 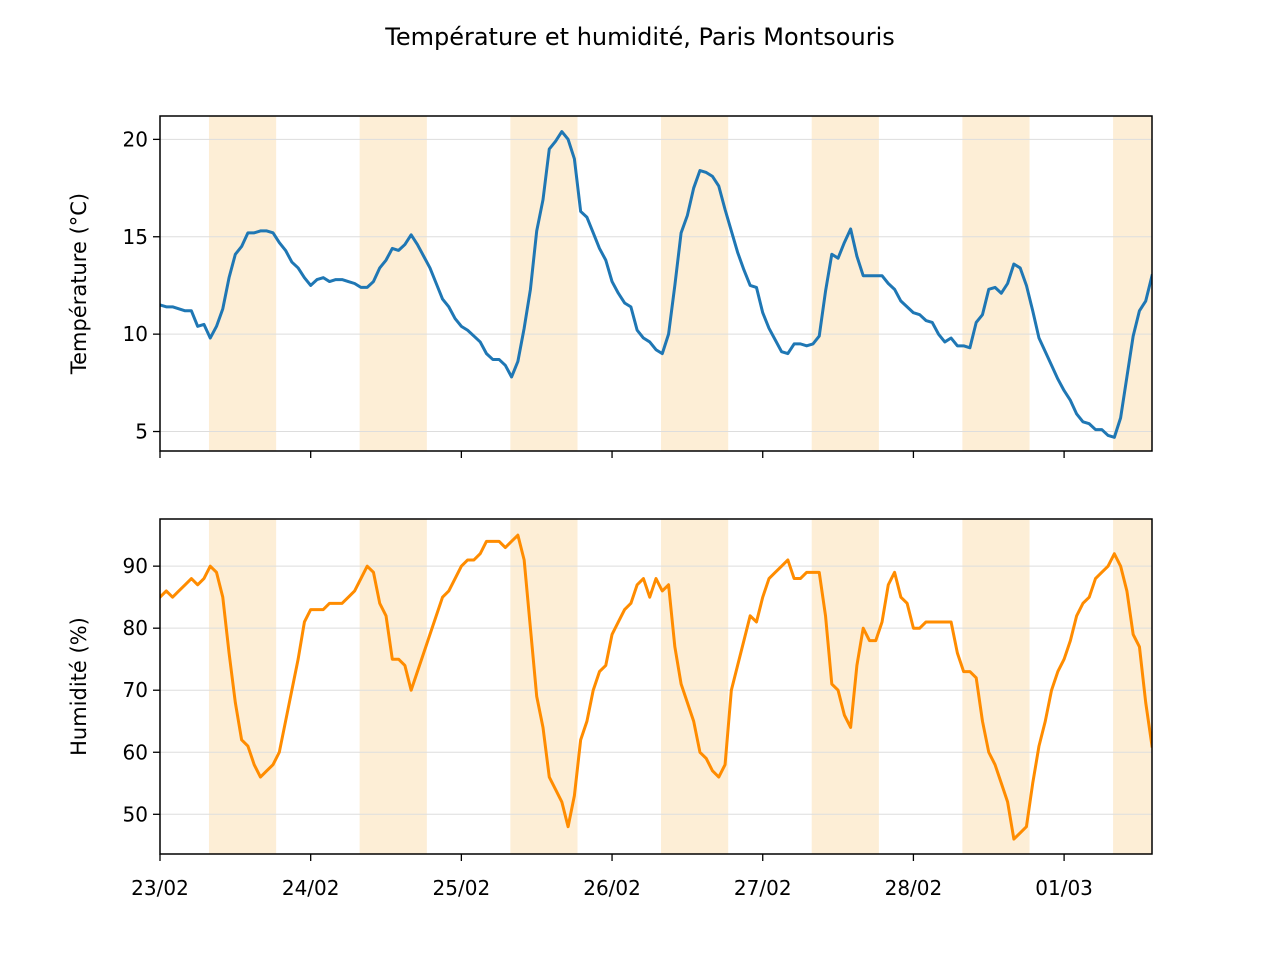 I want to click on temperature-y-tick-label: 20, so click(x=135, y=139).